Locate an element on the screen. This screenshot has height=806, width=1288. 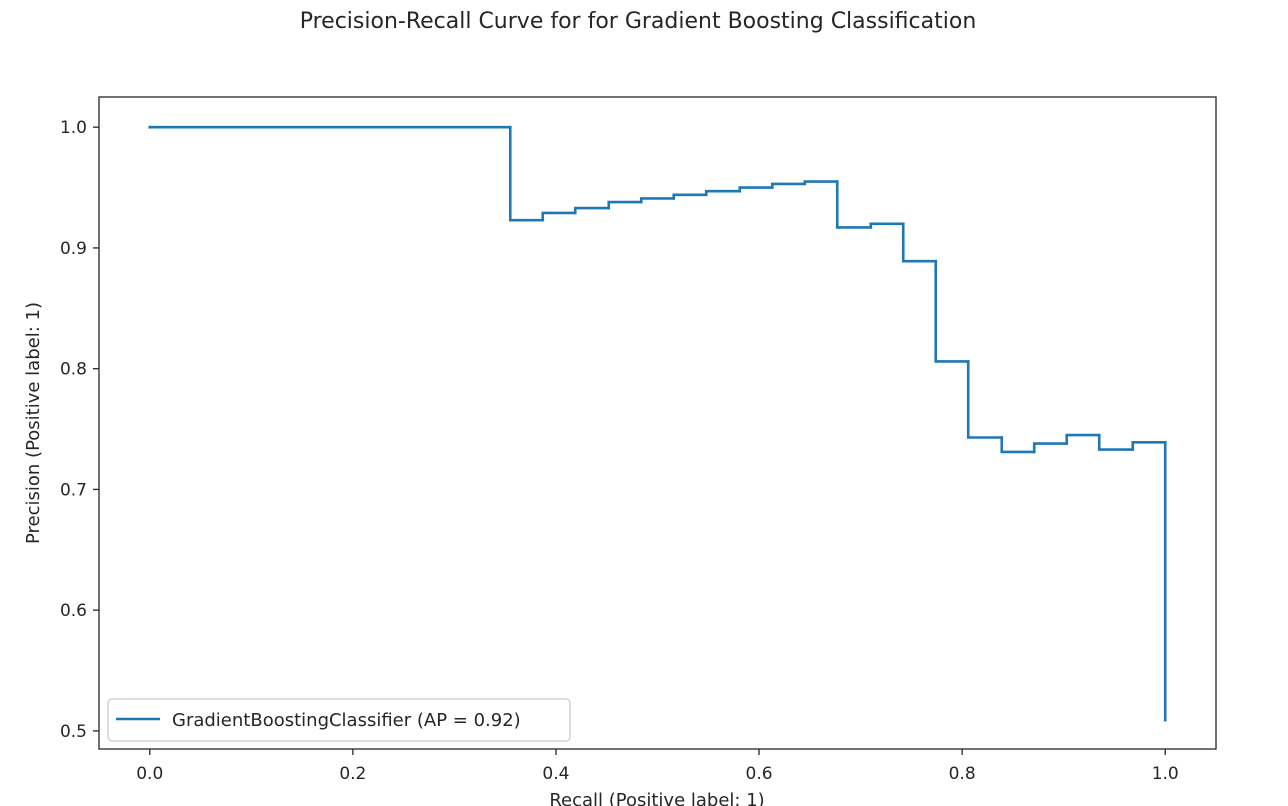
legend: GradientBoostingClassifier (AP = 0.92) is located at coordinates (339, 720).